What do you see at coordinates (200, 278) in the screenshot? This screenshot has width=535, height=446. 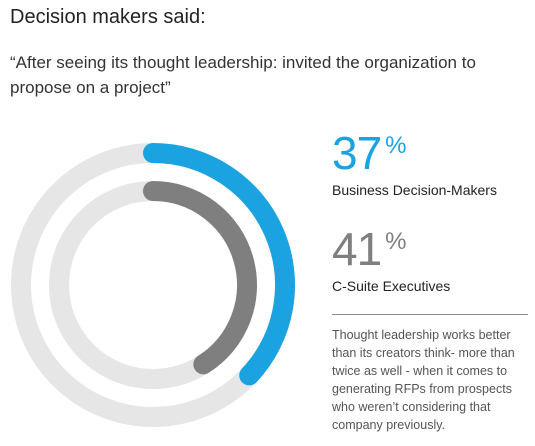 I see `ring-csuite-arc` at bounding box center [200, 278].